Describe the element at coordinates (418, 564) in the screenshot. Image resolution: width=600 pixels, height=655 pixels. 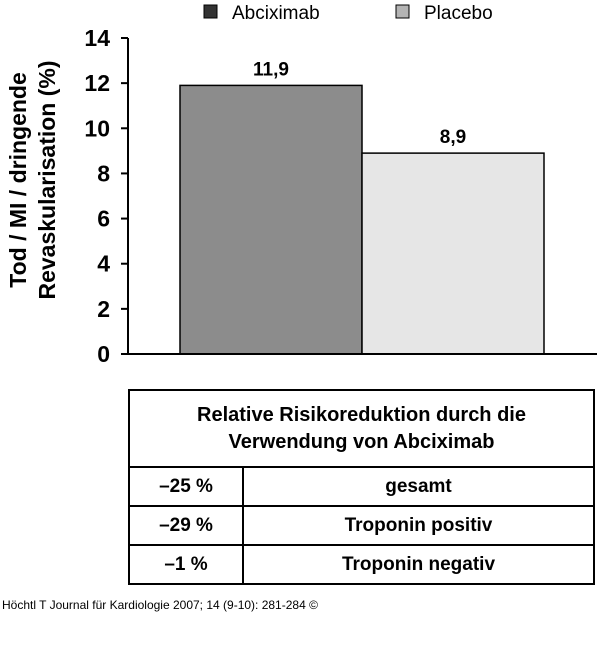
I see `risk-group-cell: Troponin negativ` at that location.